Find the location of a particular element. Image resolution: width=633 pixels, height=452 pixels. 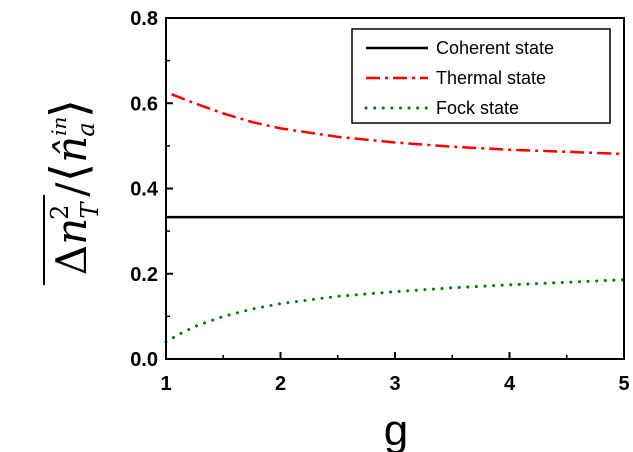

y-axis-title-sub: T is located at coordinates (90, 210).